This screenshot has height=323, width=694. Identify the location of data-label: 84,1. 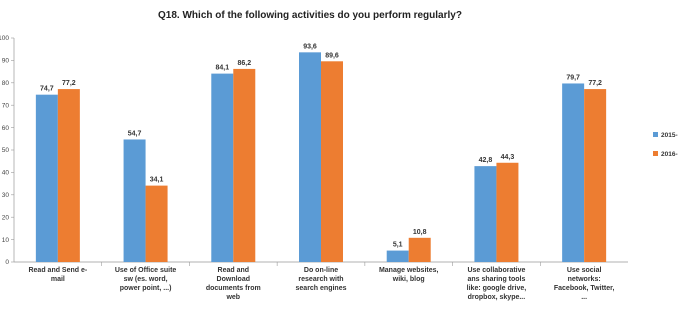
(222, 68).